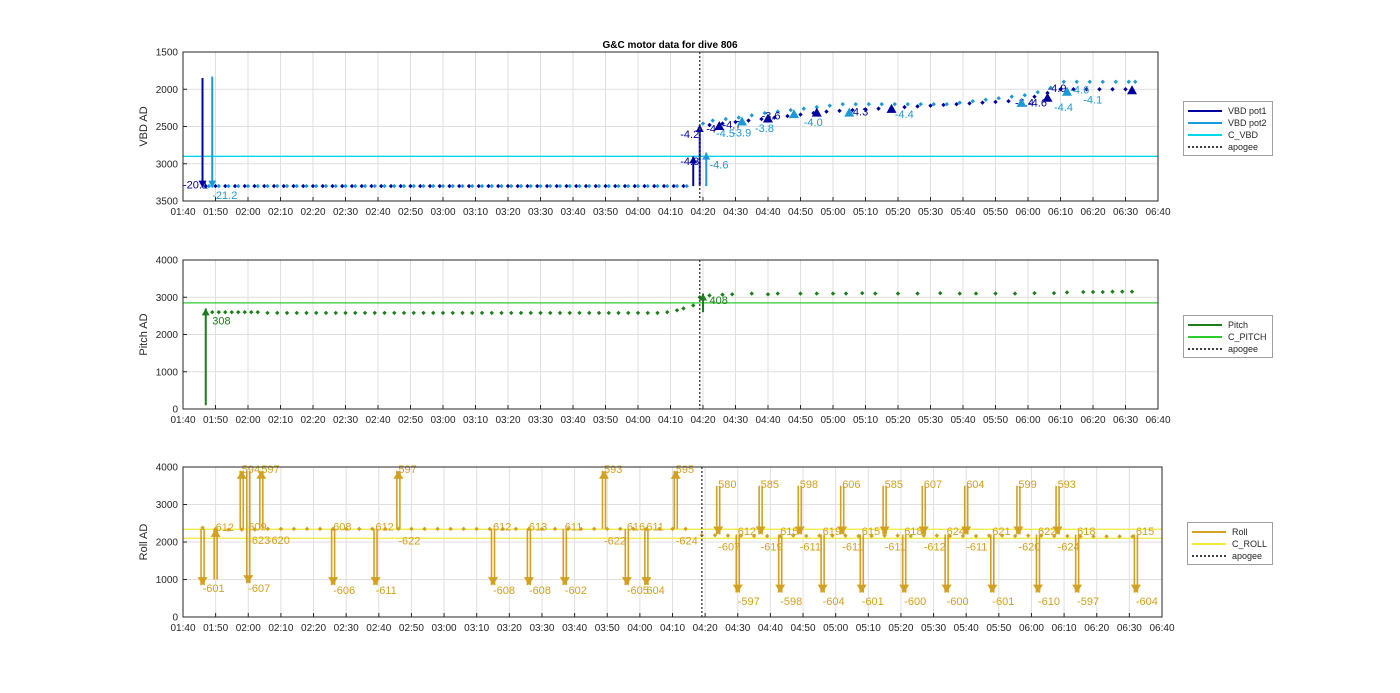 Image resolution: width=1400 pixels, height=693 pixels. What do you see at coordinates (215, 420) in the screenshot?
I see `x-tick-label: 01:50` at bounding box center [215, 420].